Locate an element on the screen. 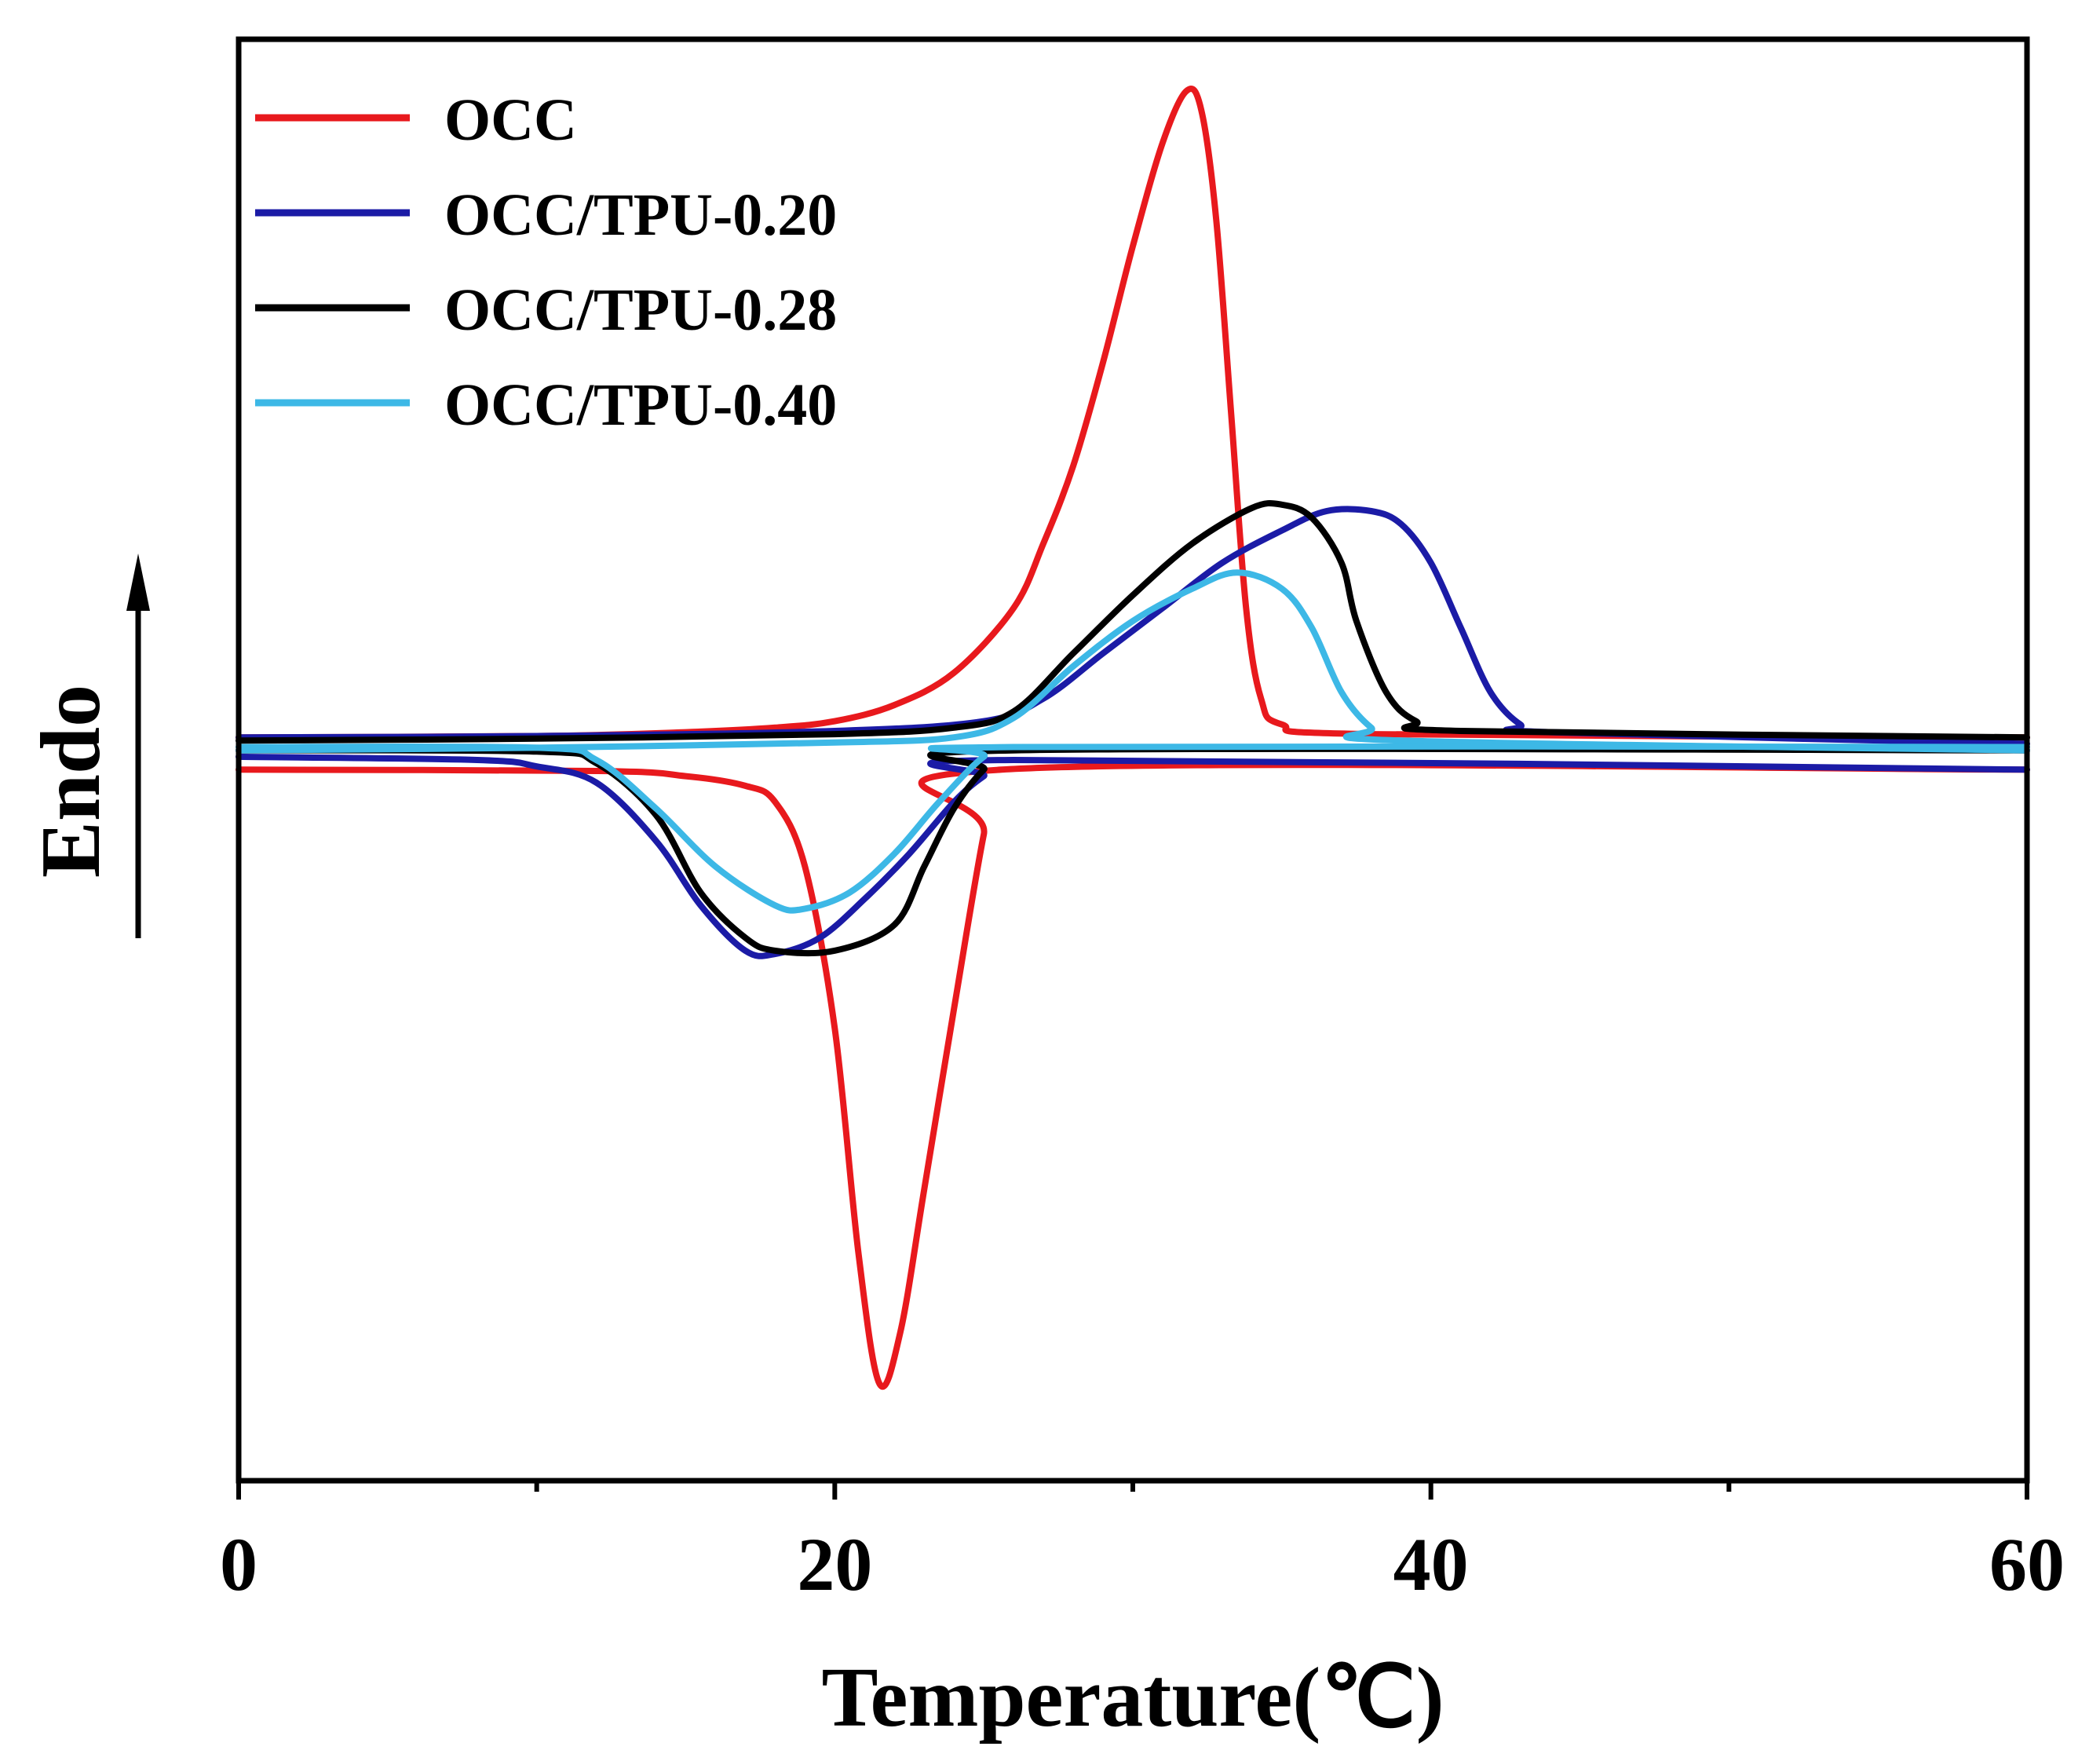  series-1-cooling-line is located at coordinates (1133, 856).